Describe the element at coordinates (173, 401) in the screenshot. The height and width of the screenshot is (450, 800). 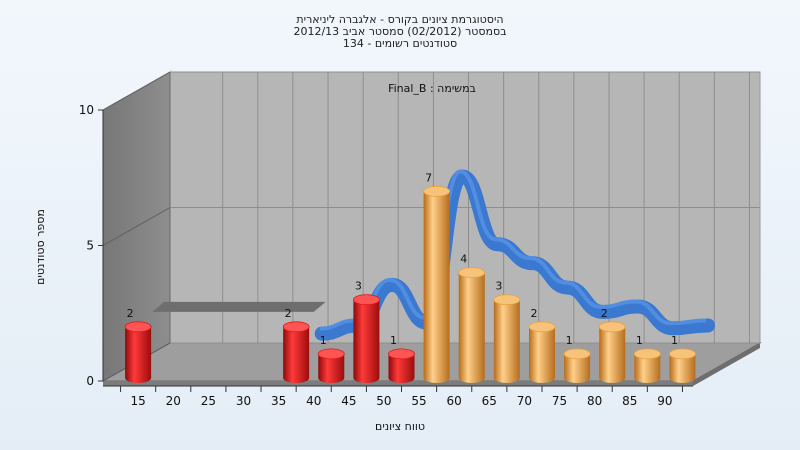
I see `x-tick-label: 20` at that location.